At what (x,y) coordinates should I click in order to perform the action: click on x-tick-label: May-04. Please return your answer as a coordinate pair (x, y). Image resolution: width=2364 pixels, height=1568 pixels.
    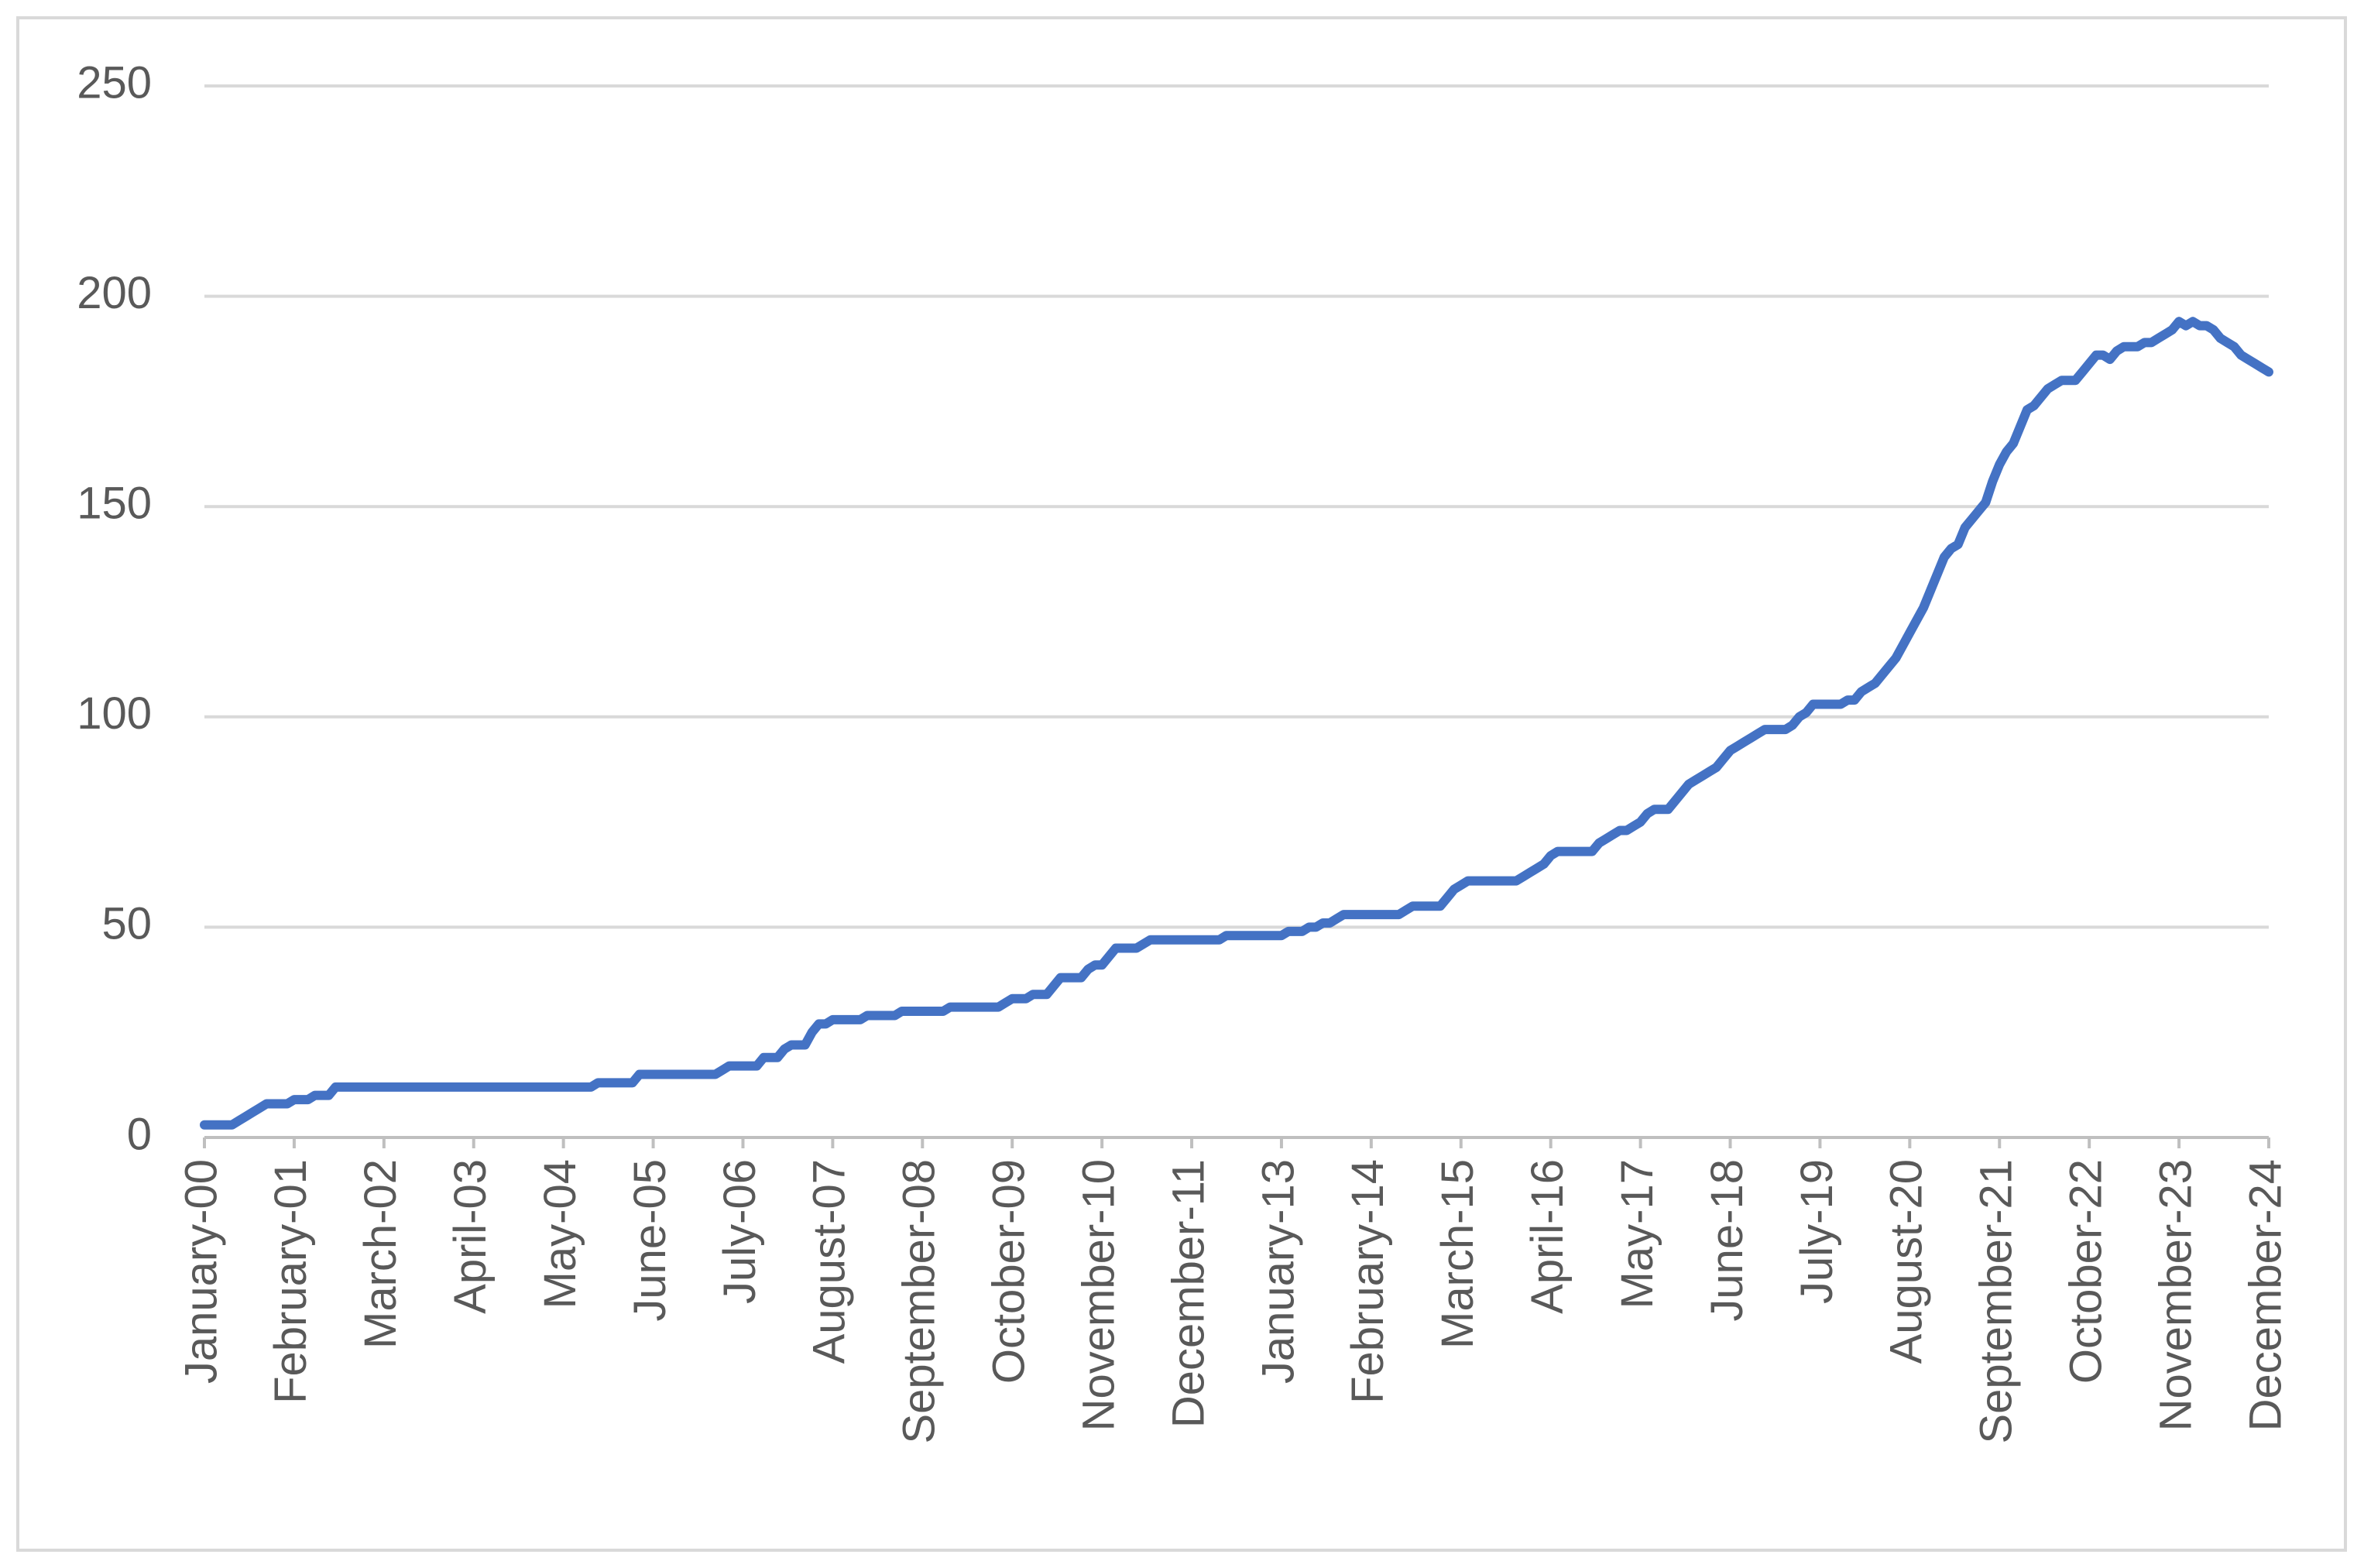
    Looking at the image, I should click on (560, 1234).